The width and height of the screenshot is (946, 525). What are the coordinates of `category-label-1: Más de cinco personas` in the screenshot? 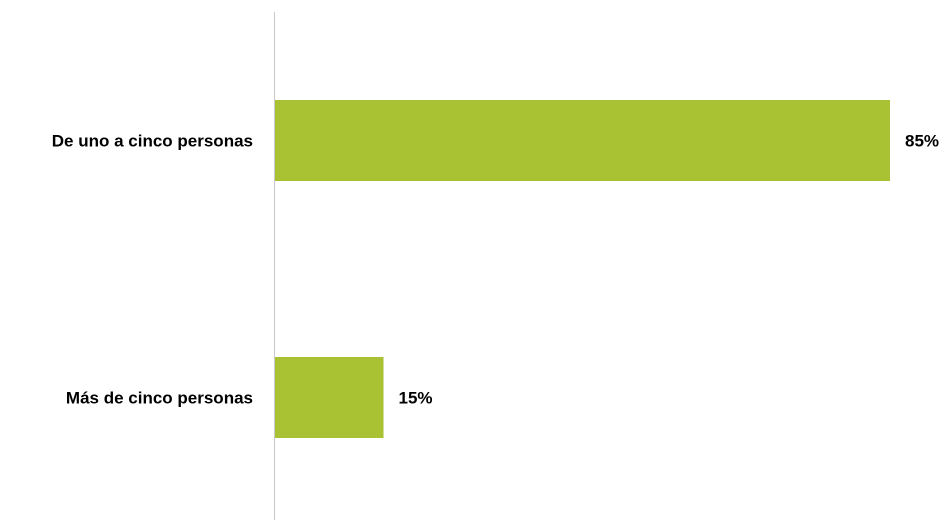 It's located at (159, 398).